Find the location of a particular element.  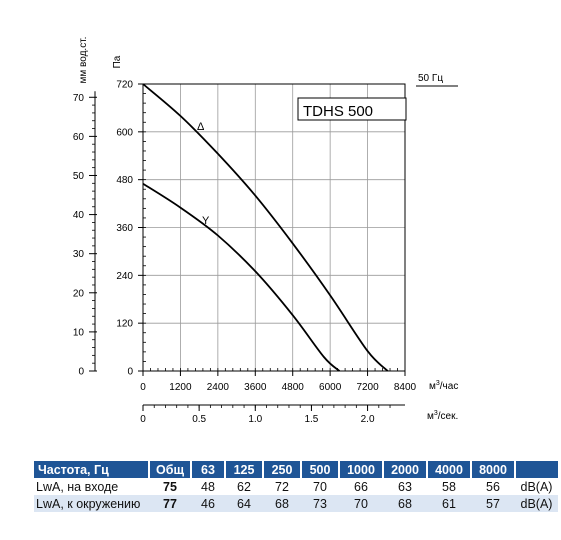

y-left-tick-label: 50 is located at coordinates (79, 176).